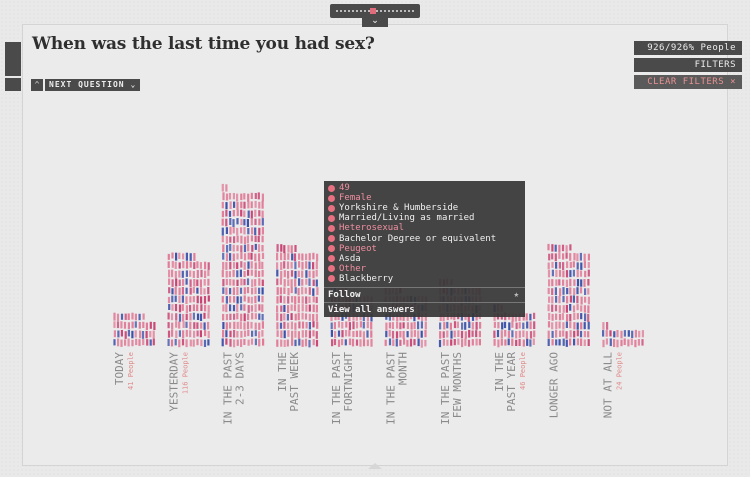 The width and height of the screenshot is (750, 477). Describe the element at coordinates (424, 294) in the screenshot. I see `follow-button: Follow ★` at that location.